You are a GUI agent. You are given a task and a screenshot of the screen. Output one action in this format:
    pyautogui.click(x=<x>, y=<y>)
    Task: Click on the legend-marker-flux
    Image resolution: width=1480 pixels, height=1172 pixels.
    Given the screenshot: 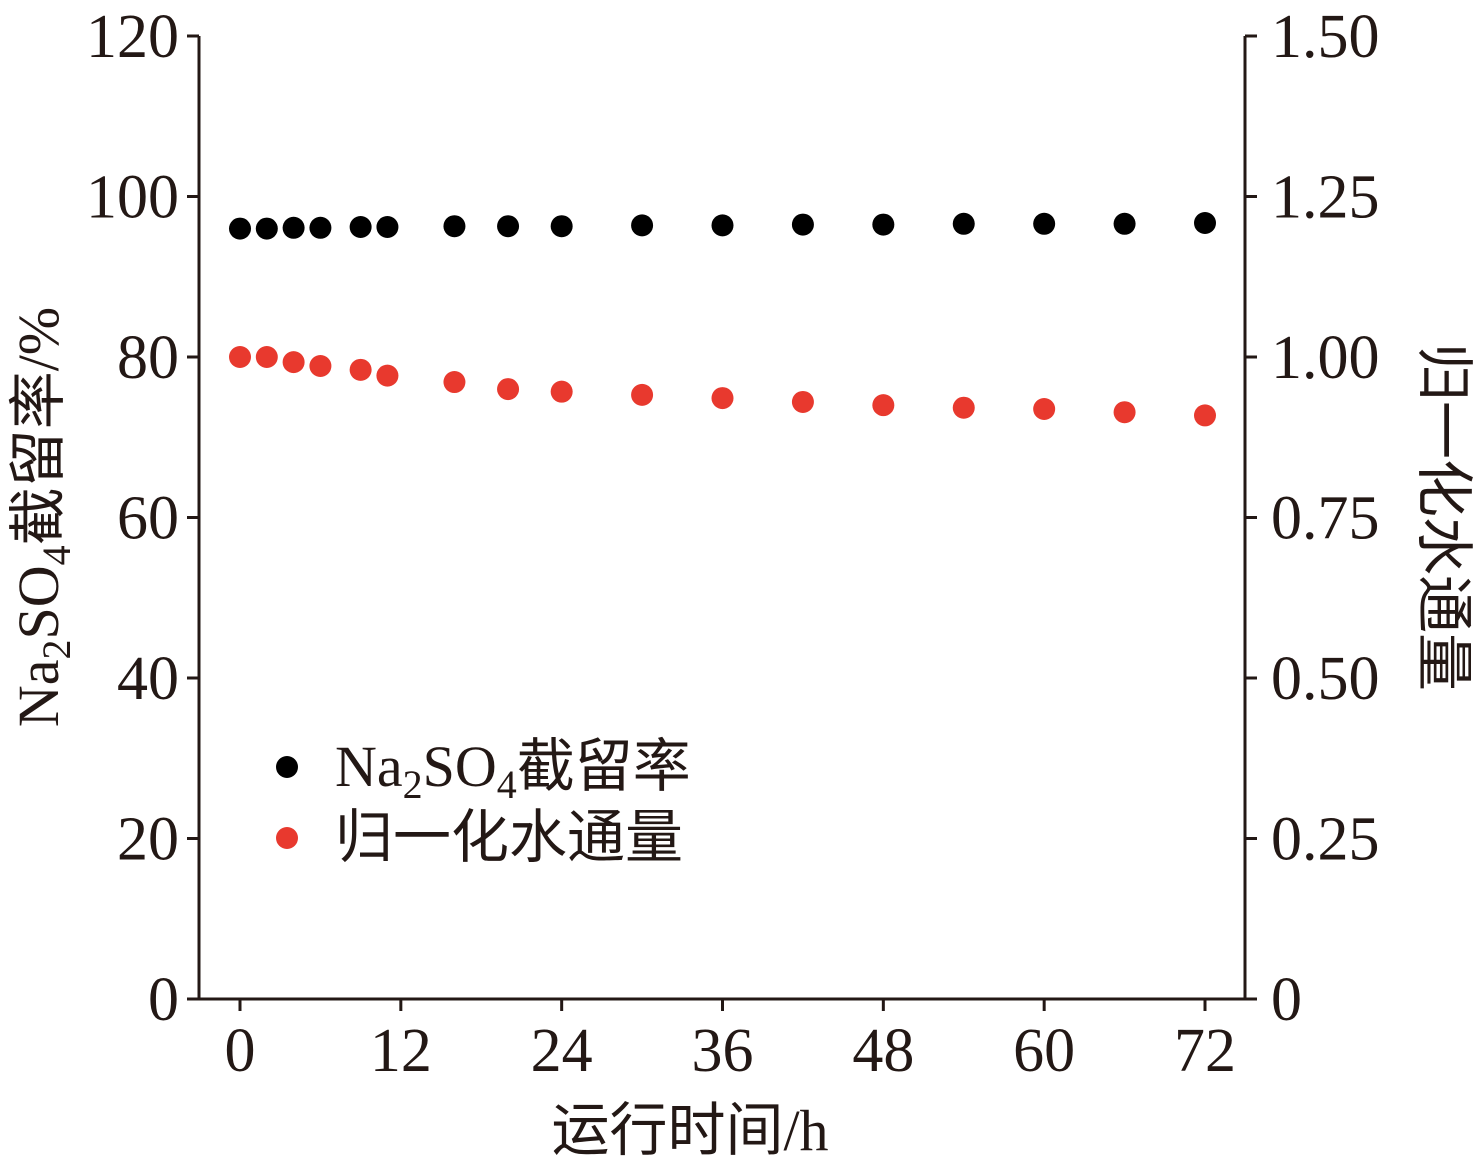 What is the action you would take?
    pyautogui.click(x=287, y=838)
    